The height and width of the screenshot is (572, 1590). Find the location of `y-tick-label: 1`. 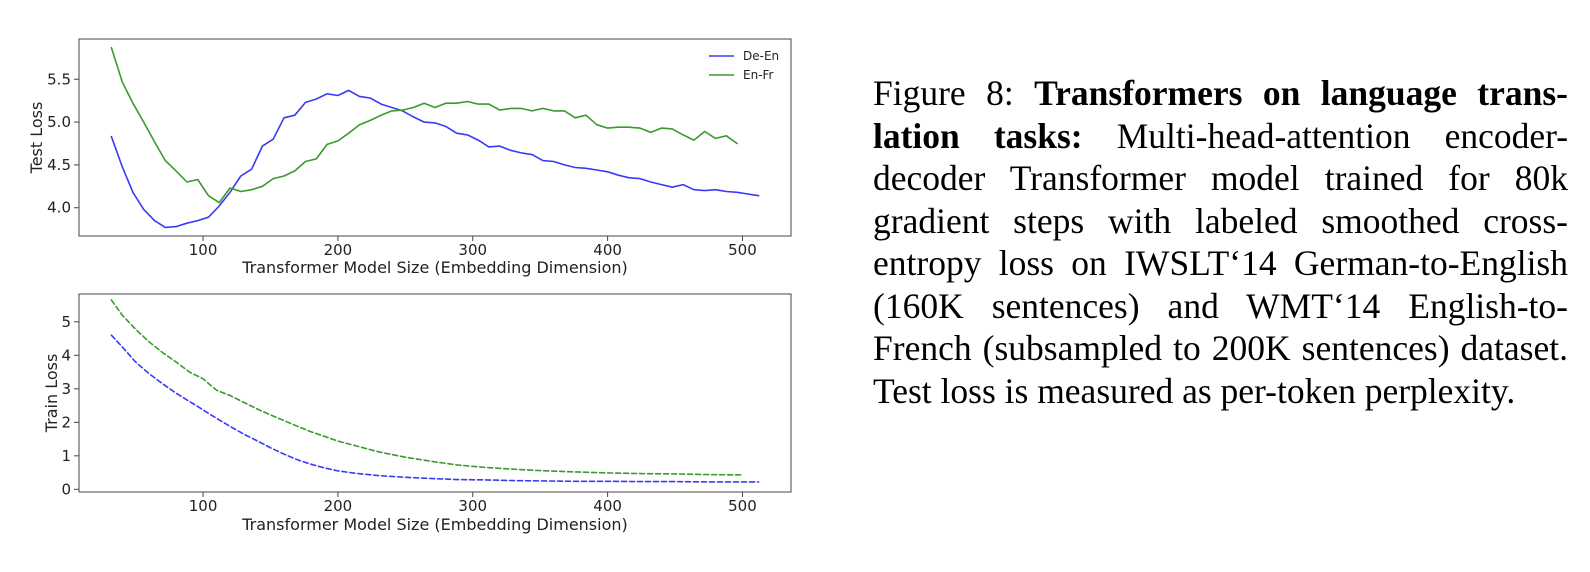

y-tick-label: 1 is located at coordinates (66, 456).